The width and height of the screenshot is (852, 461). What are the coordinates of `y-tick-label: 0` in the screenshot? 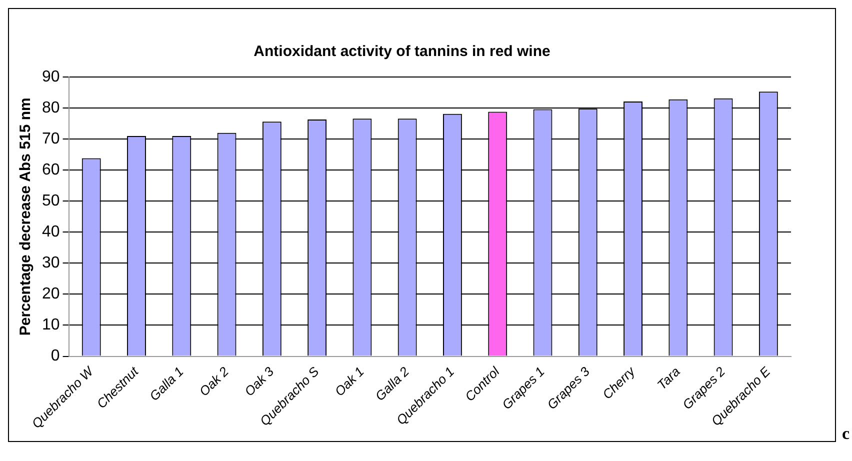 It's located at (55, 356).